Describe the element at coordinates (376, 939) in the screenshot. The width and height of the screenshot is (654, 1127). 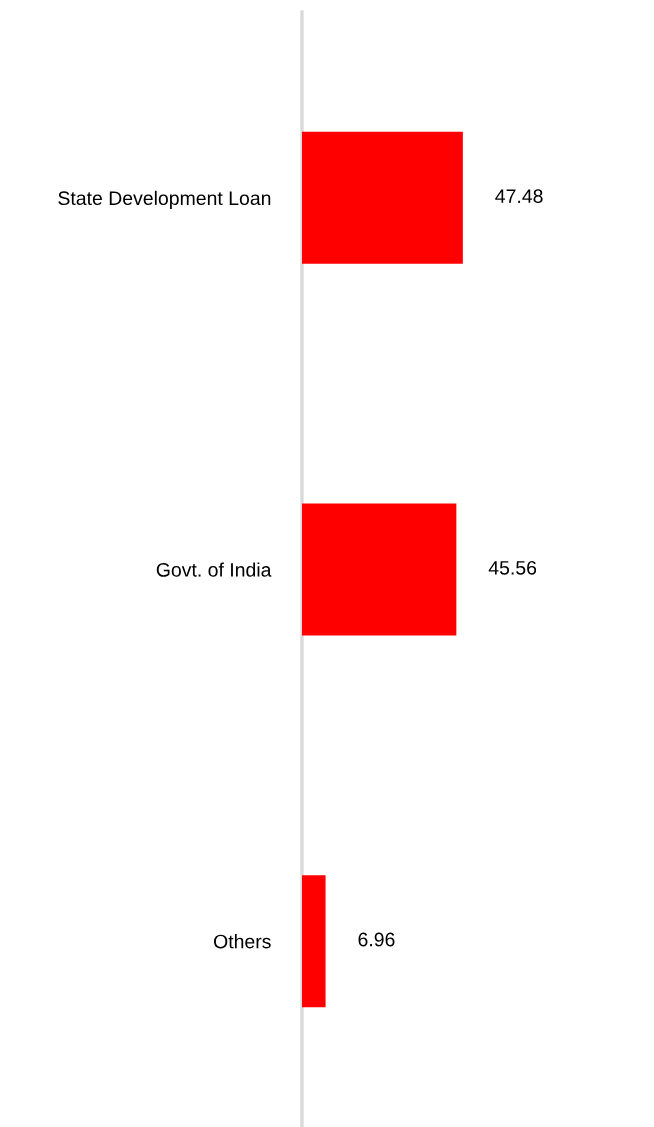
I see `data-label: 6.96` at that location.